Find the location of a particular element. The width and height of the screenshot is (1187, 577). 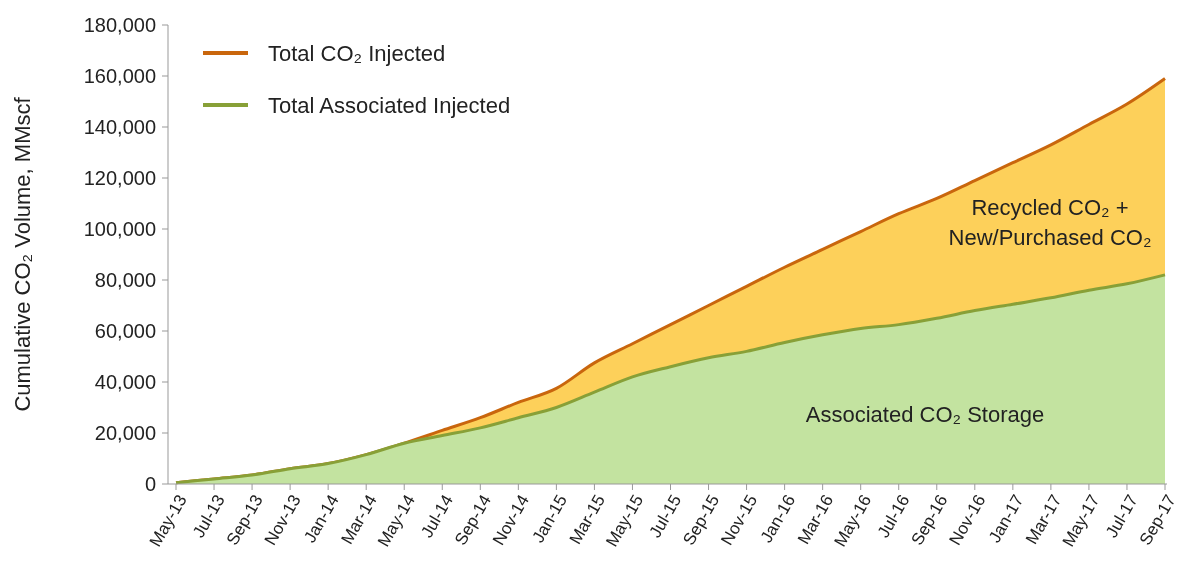

legend-label: Total Associated Injected is located at coordinates (389, 105).